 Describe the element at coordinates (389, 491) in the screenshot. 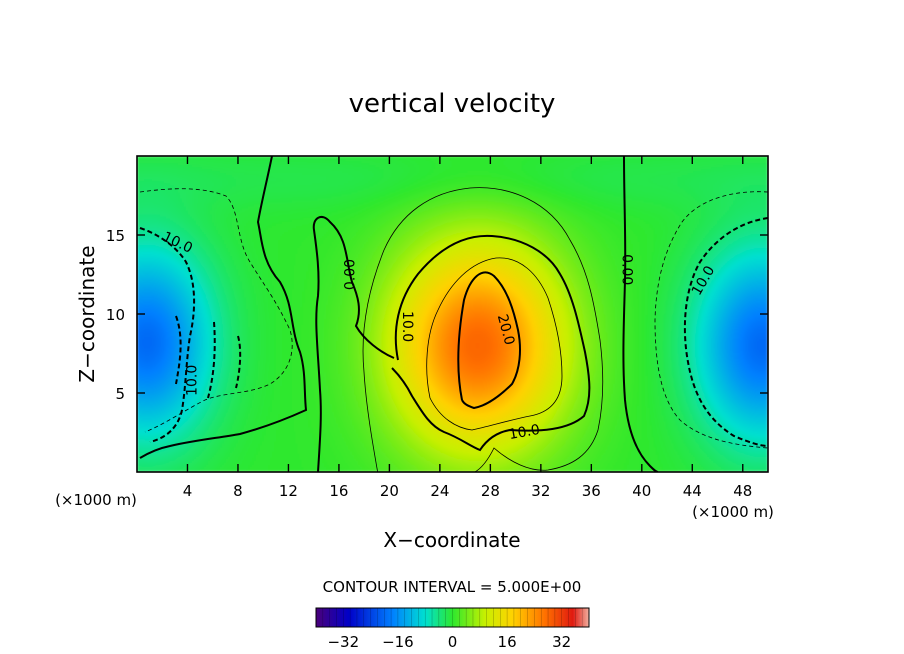

I see `x-tick-label: 20` at that location.